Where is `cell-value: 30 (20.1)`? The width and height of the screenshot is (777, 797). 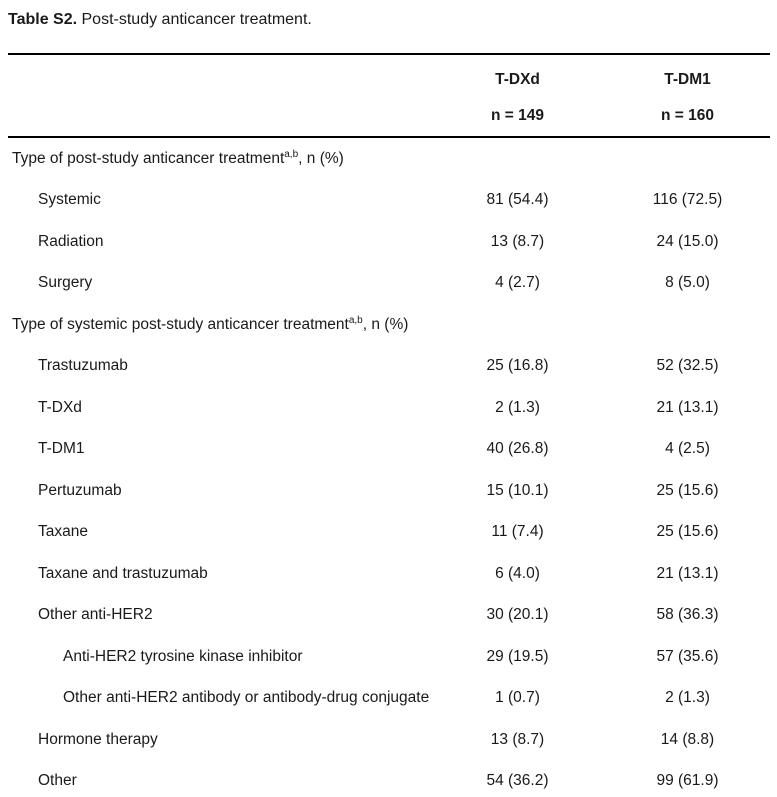 cell-value: 30 (20.1) is located at coordinates (517, 615).